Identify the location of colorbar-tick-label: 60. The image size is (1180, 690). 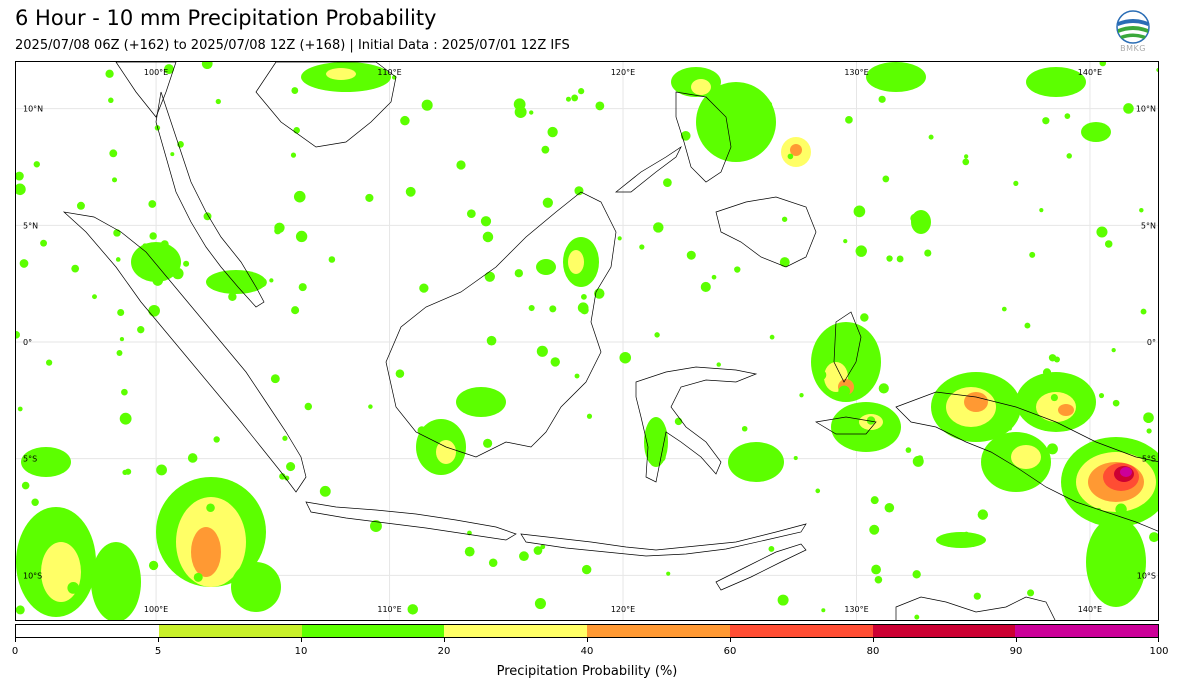
(730, 651).